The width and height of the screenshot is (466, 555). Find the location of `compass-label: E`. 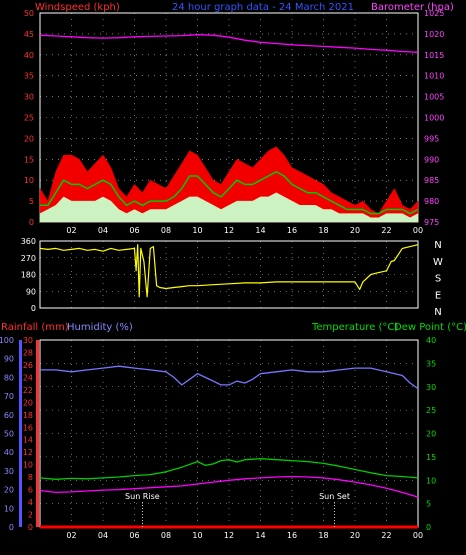

compass-label: E is located at coordinates (438, 295).